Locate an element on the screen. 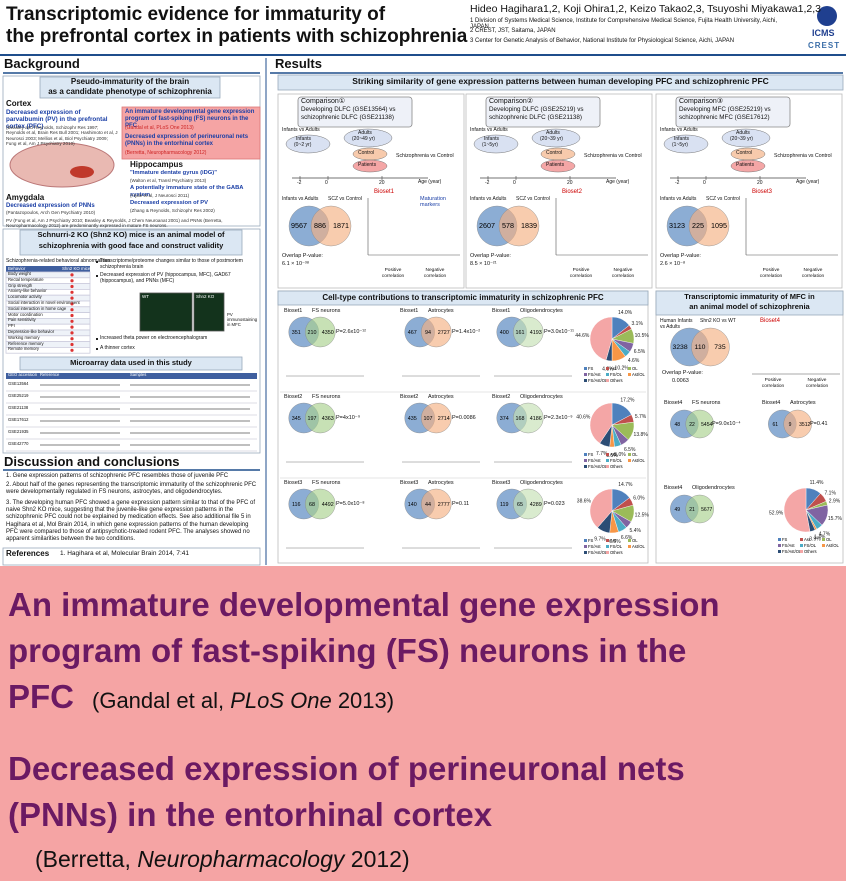  venn-count: 225 is located at coordinates (698, 225).